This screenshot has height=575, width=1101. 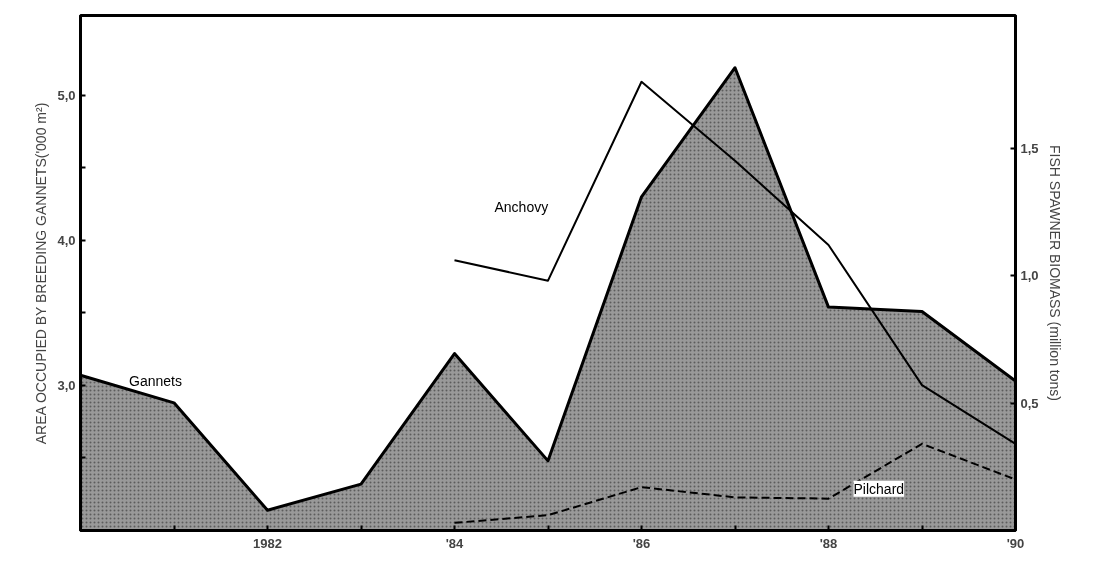 I want to click on x-tick-label: '84, so click(x=455, y=543).